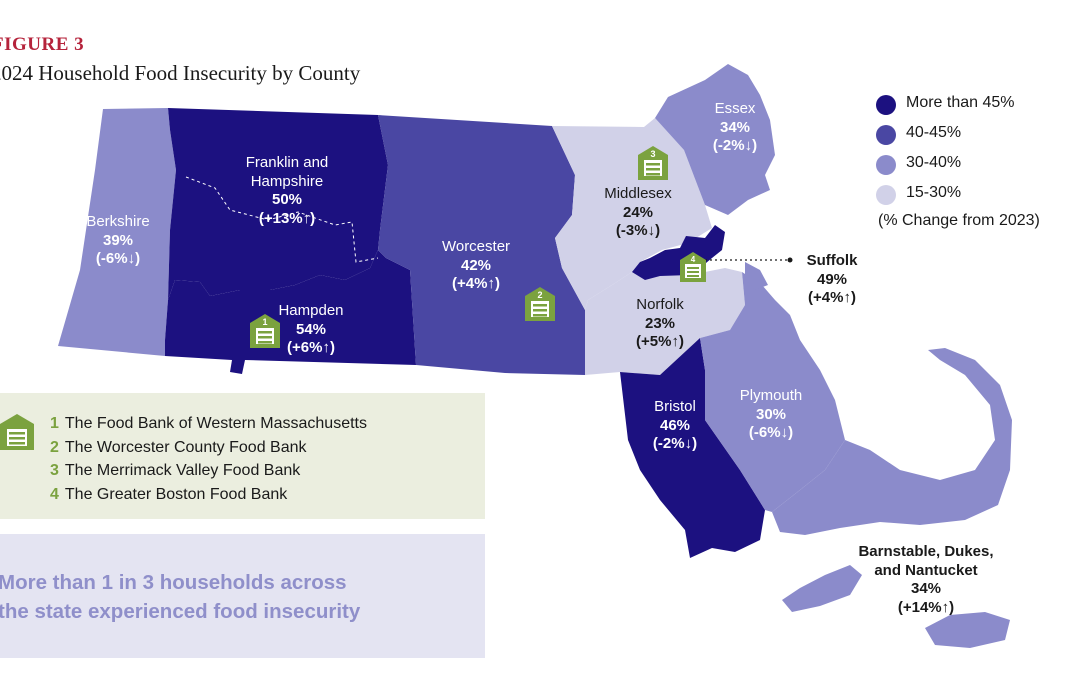 The width and height of the screenshot is (1080, 675). What do you see at coordinates (660, 304) in the screenshot?
I see `norfolk-name: Norfolk` at bounding box center [660, 304].